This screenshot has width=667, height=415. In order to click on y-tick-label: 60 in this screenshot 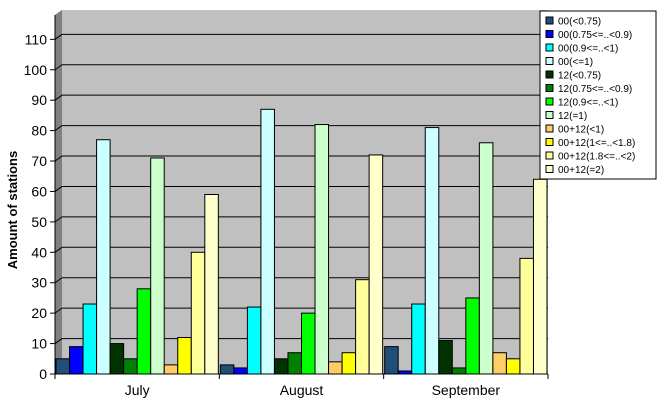, I will do `click(39, 191)`.